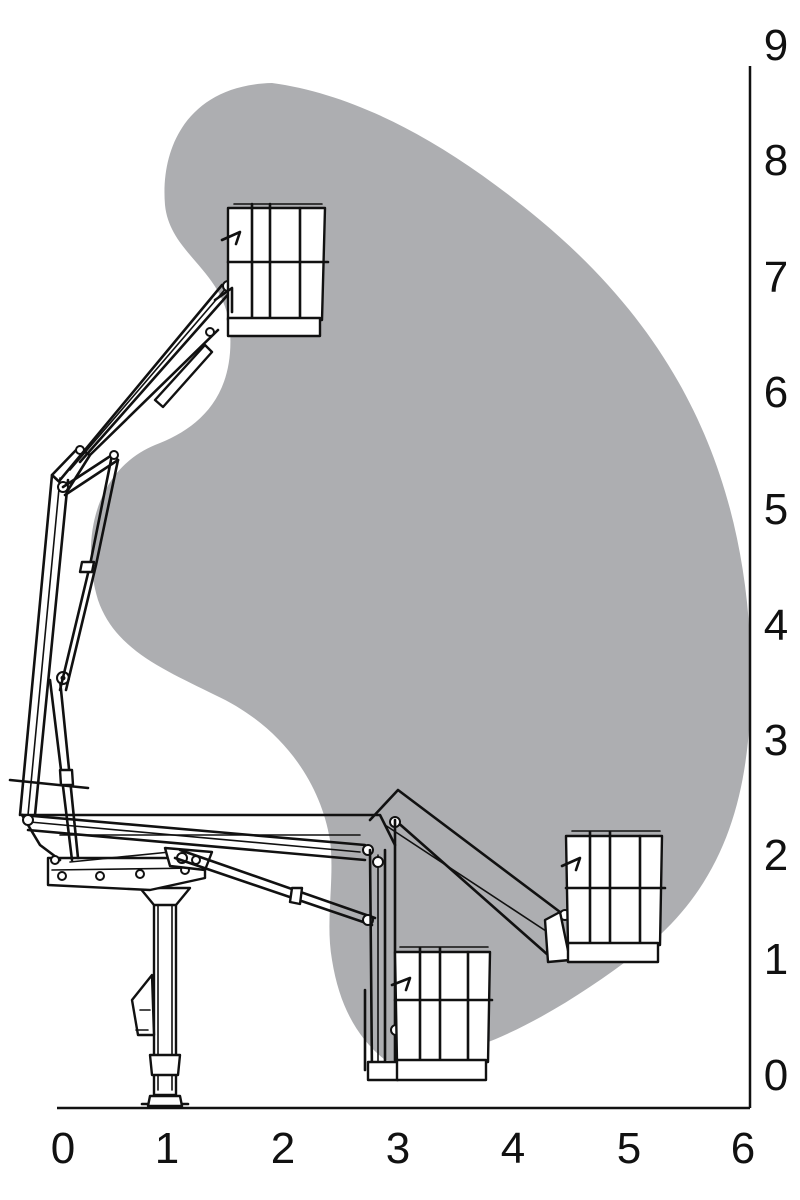  I want to click on upper-boom-raised, so click(146, 486).